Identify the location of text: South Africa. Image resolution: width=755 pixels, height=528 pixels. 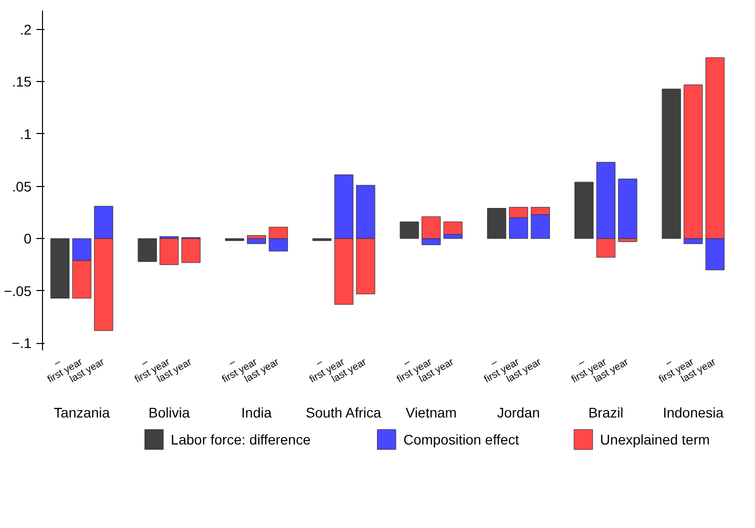
(344, 412).